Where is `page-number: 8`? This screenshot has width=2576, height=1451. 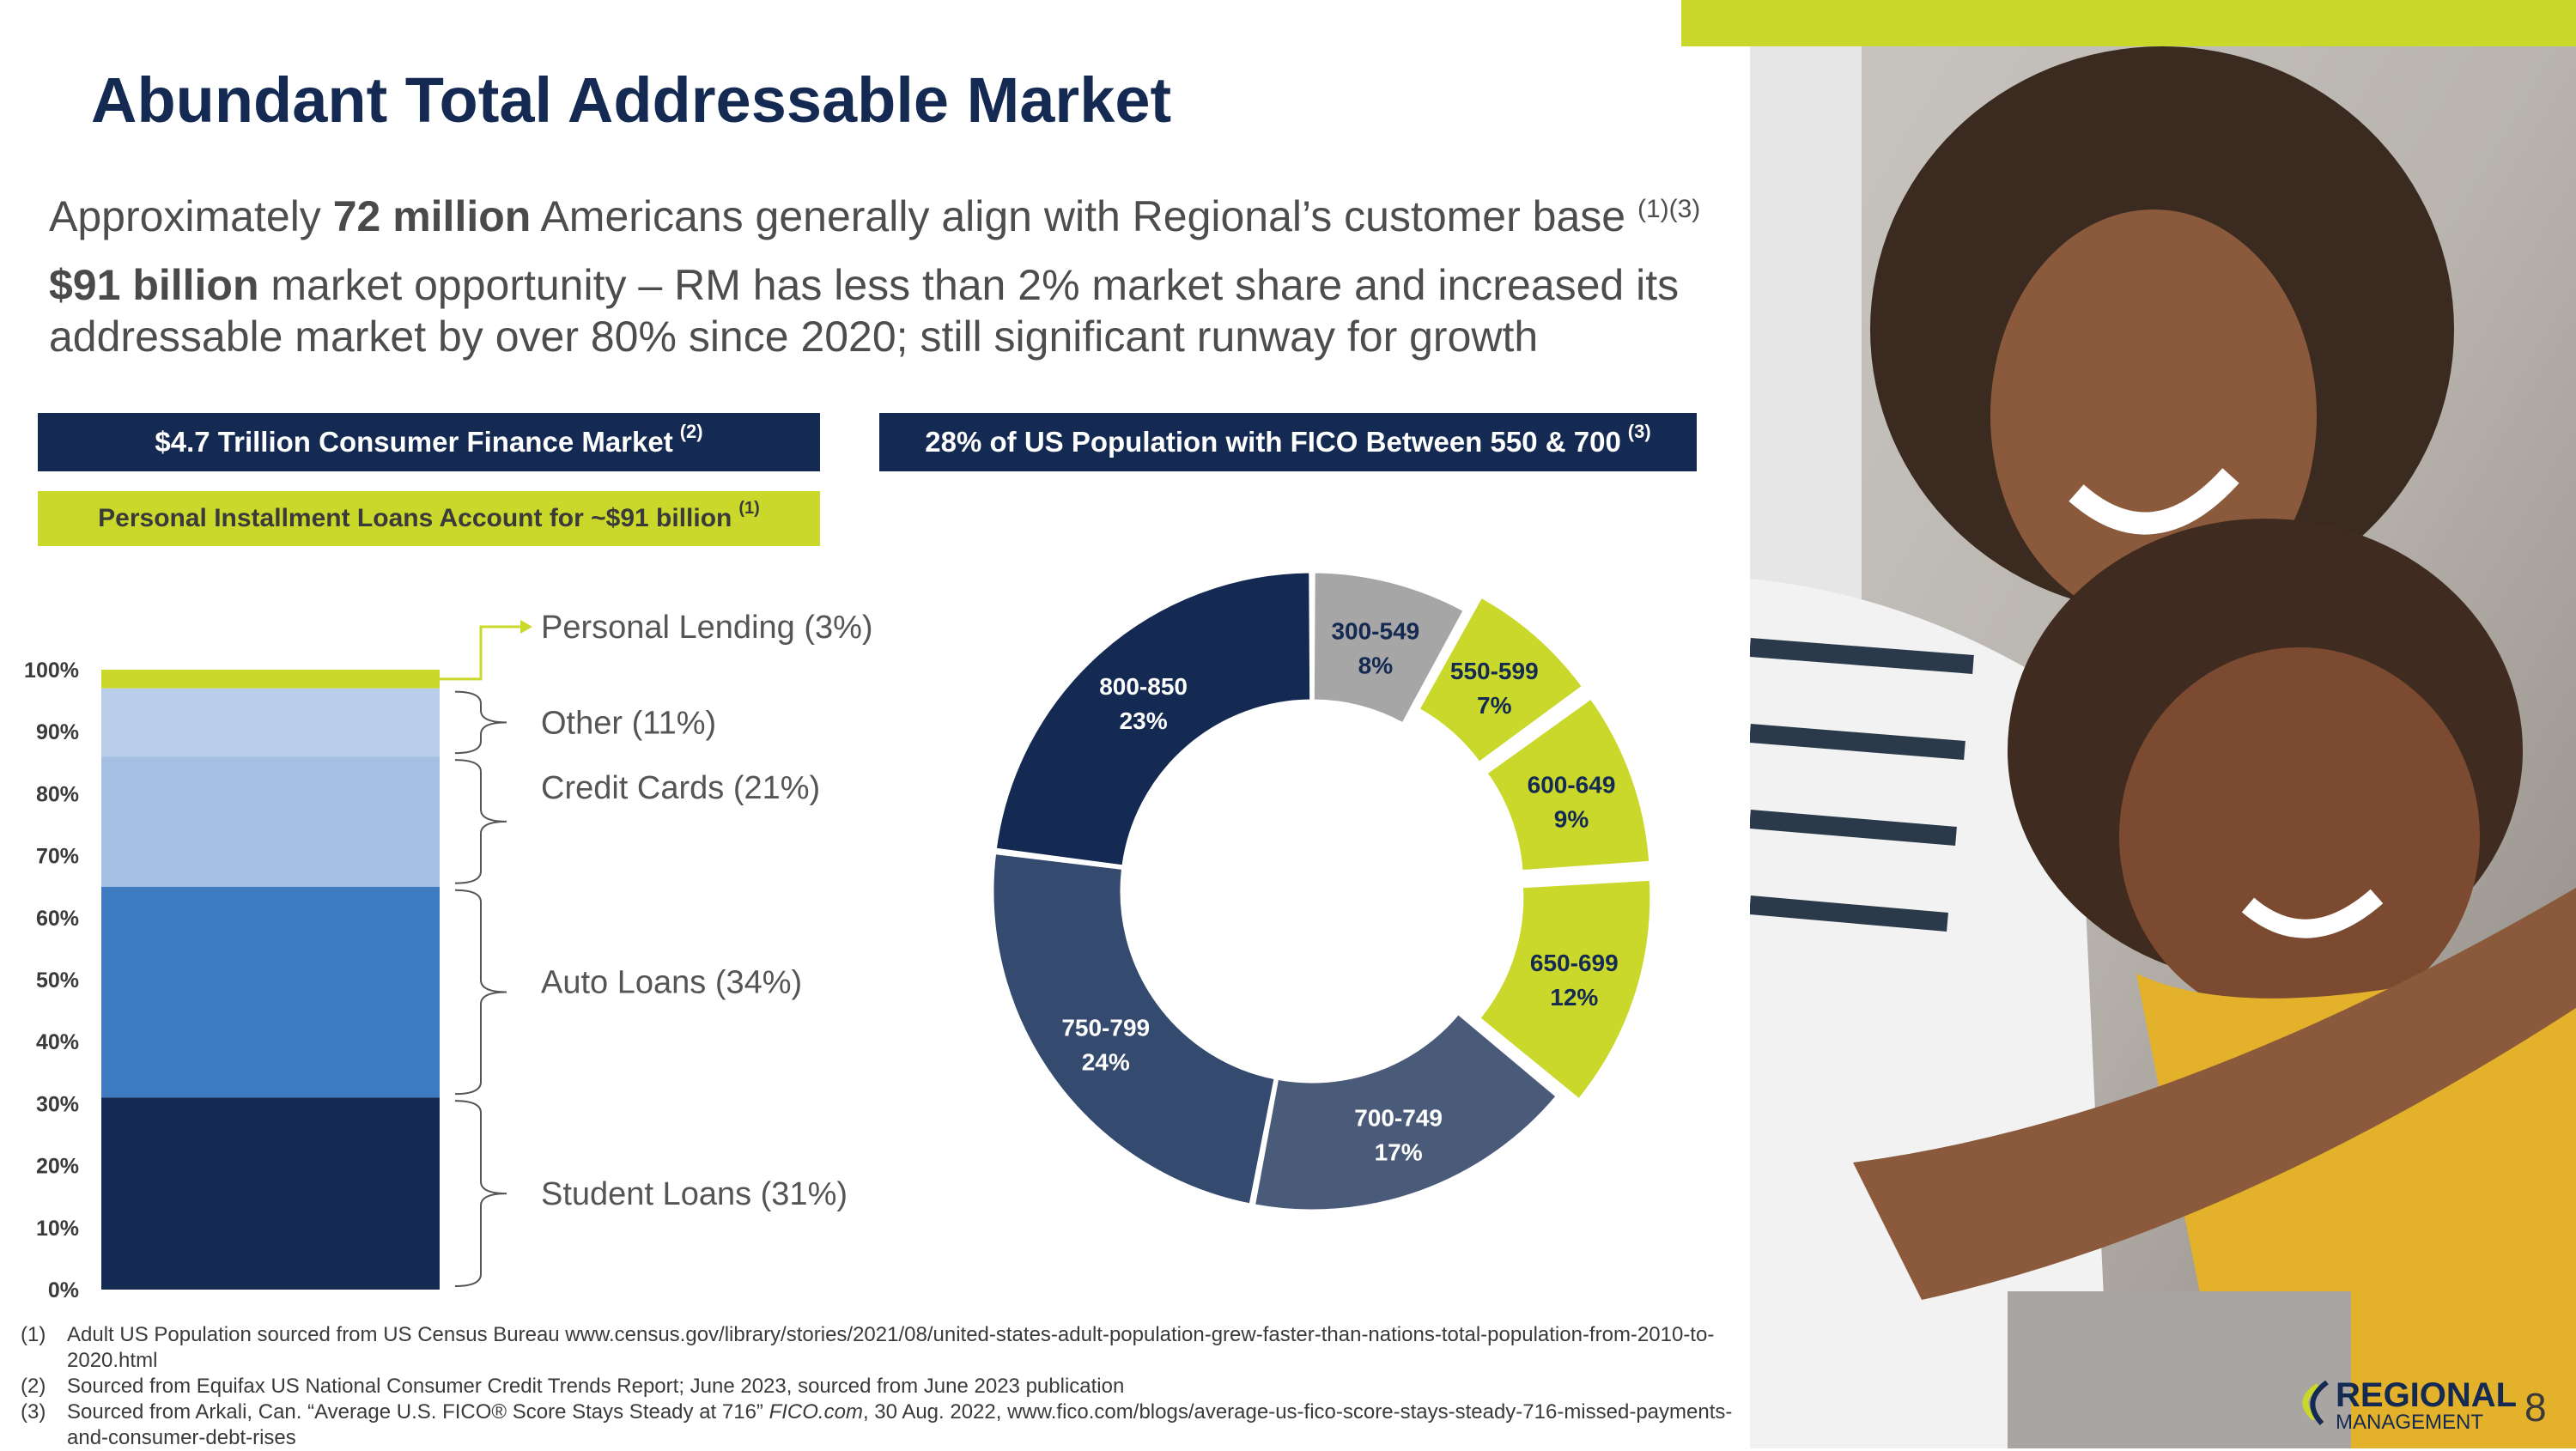 page-number: 8 is located at coordinates (2536, 1408).